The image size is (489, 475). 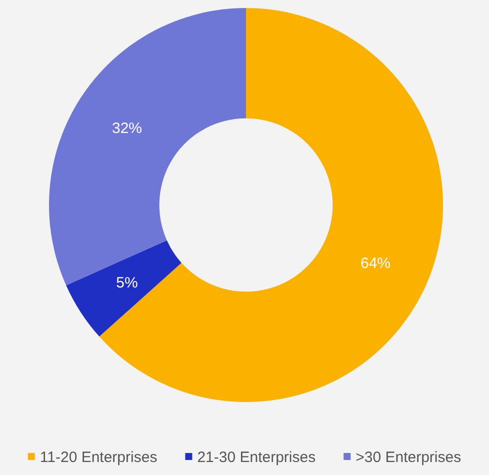 What do you see at coordinates (127, 283) in the screenshot?
I see `data-label: 5%` at bounding box center [127, 283].